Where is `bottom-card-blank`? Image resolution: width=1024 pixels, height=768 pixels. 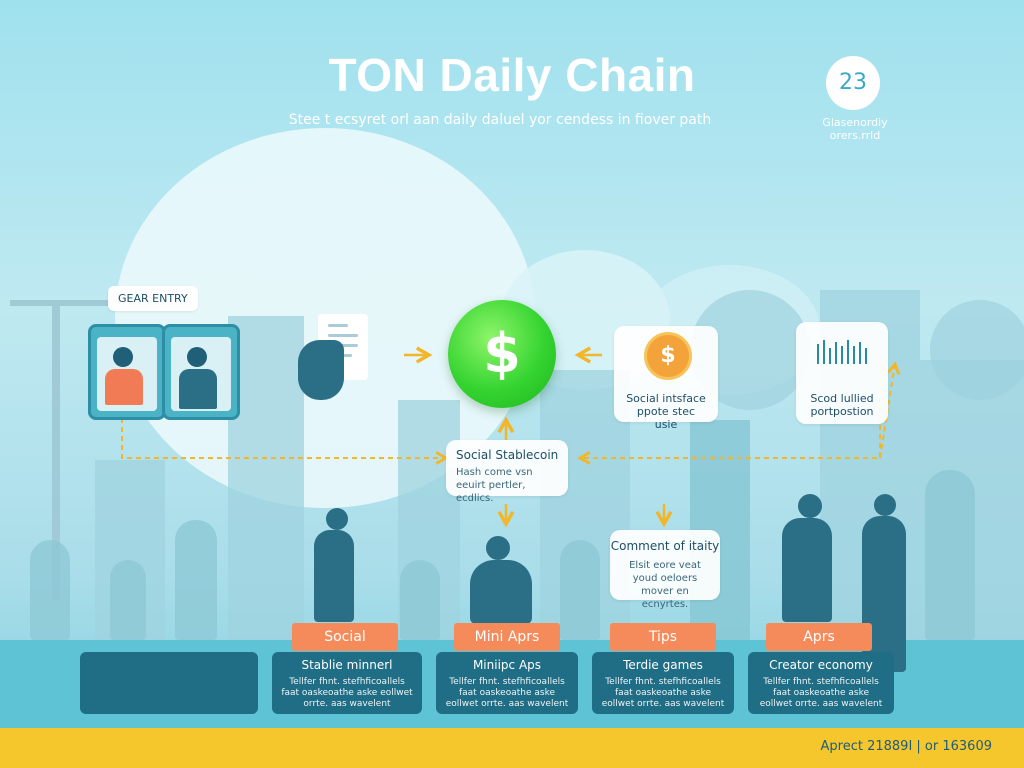 bottom-card-blank is located at coordinates (169, 683).